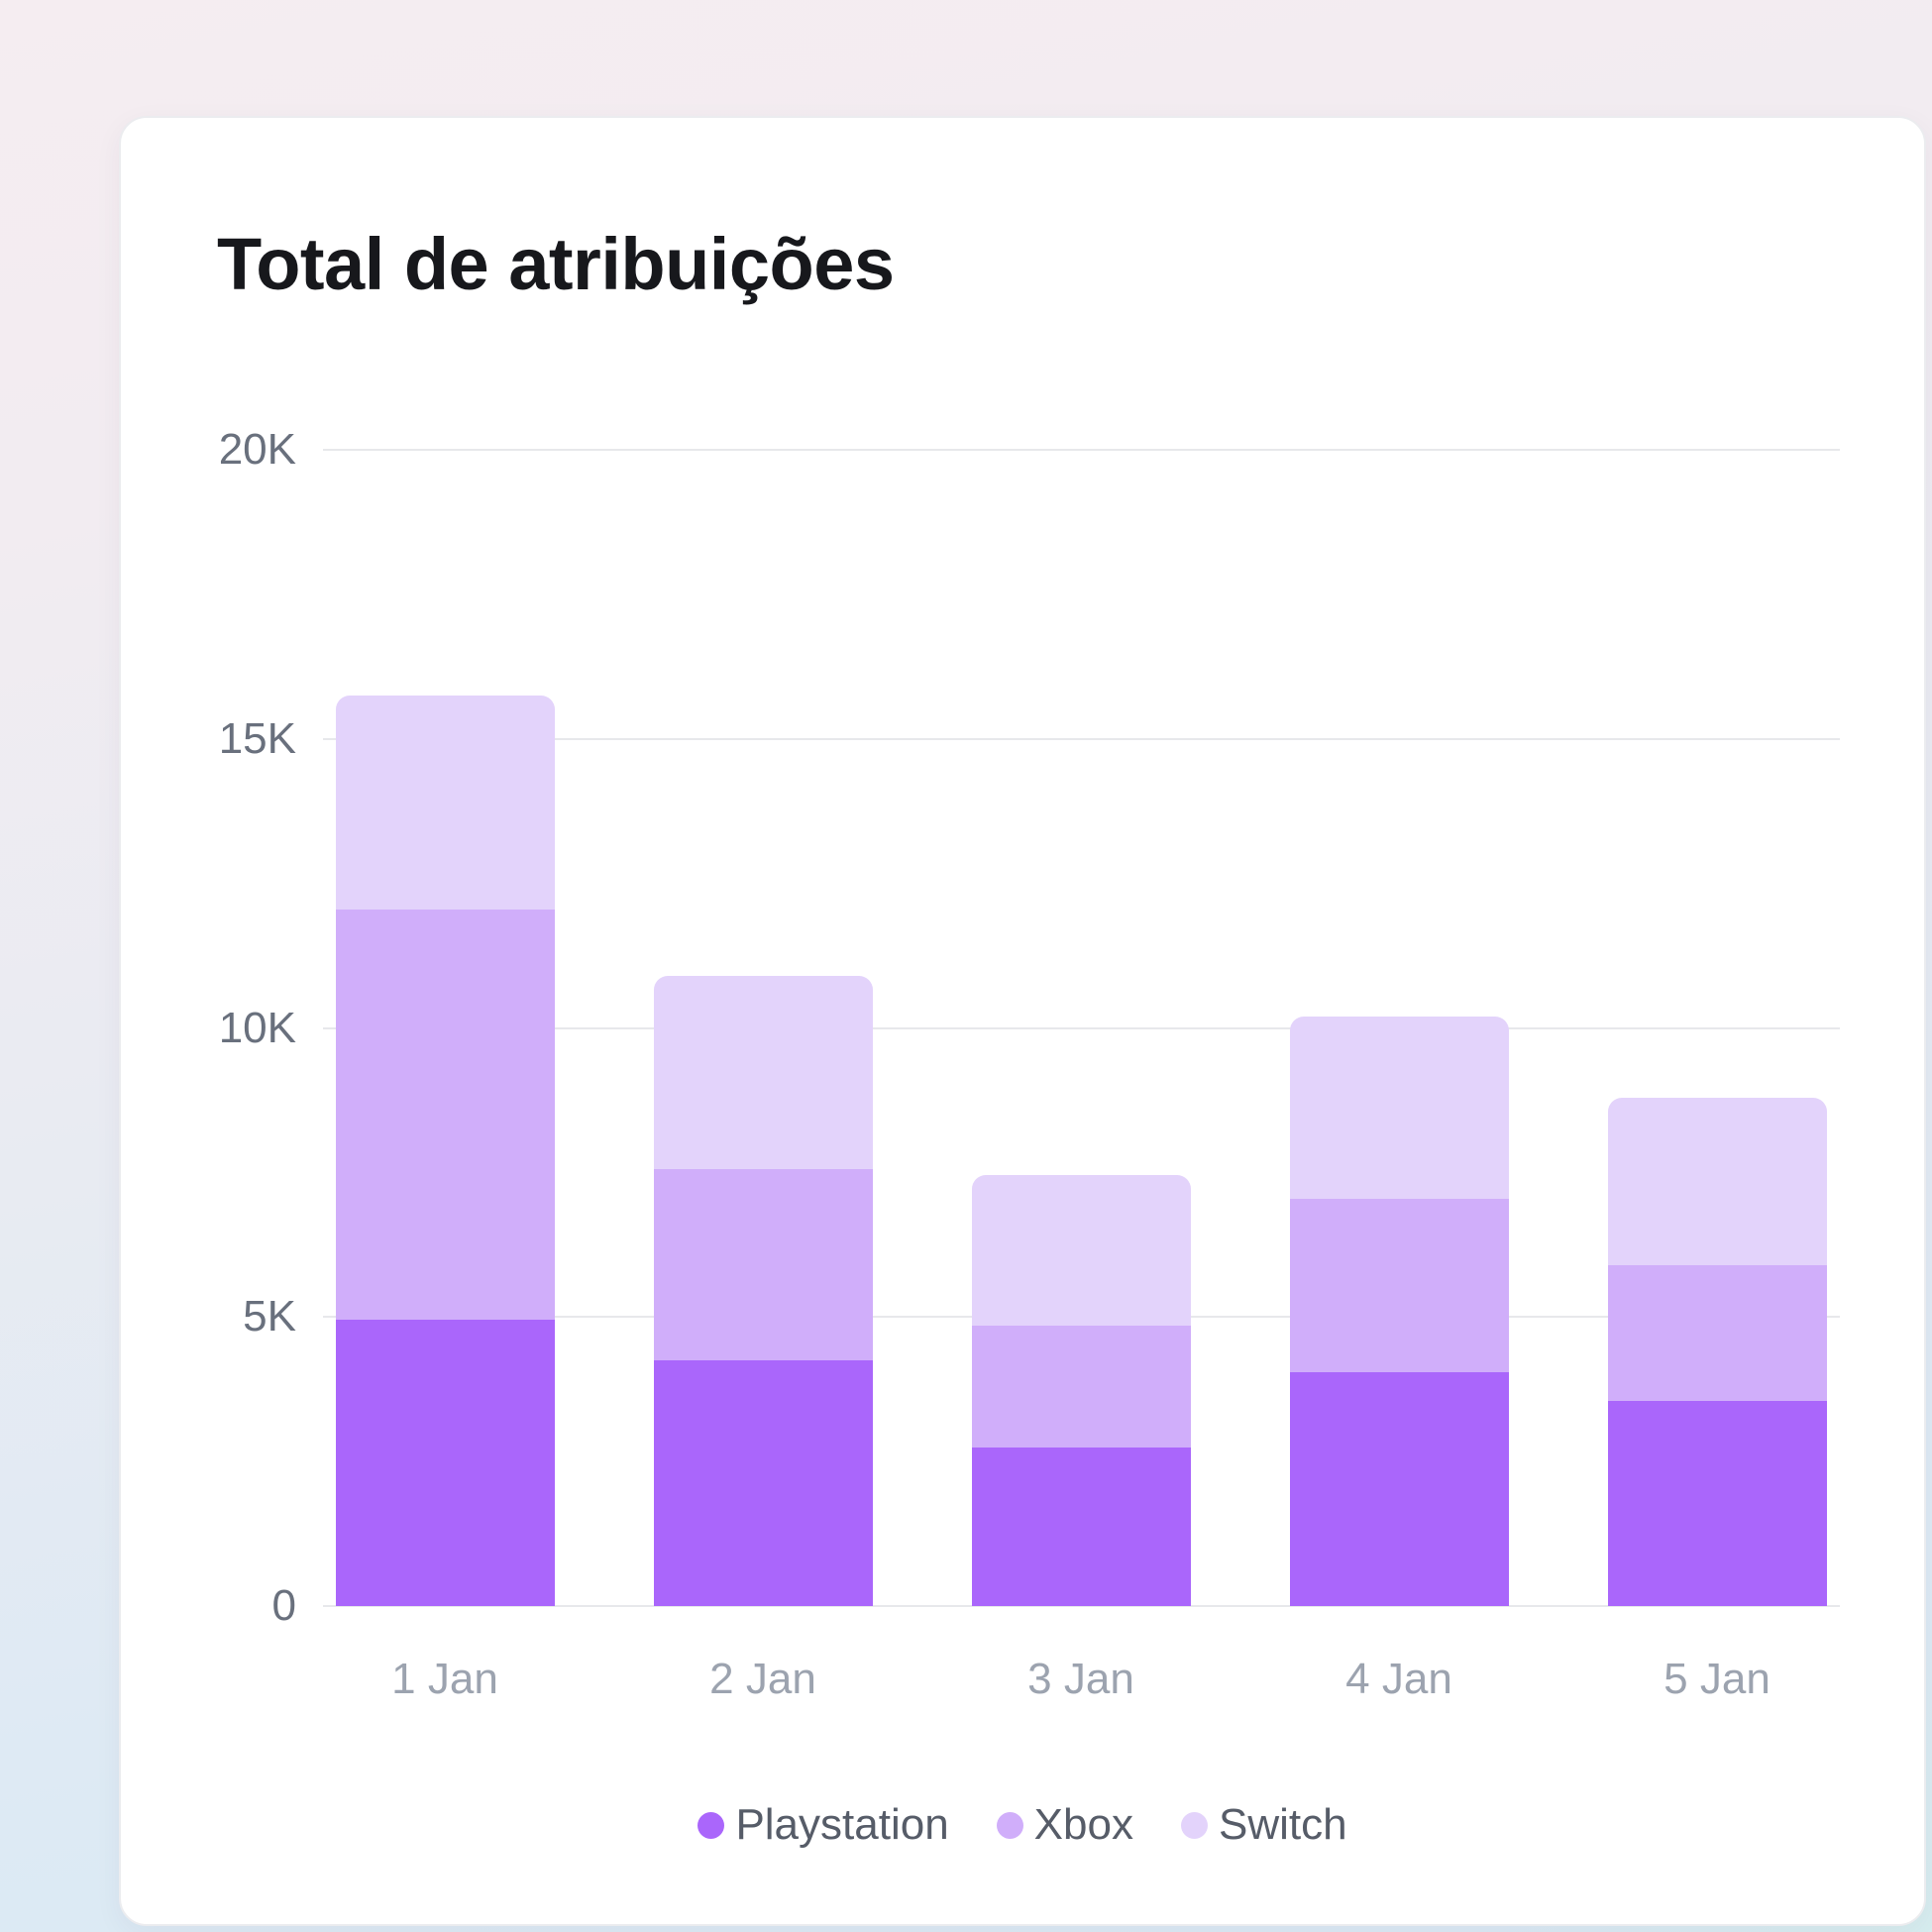 The height and width of the screenshot is (1932, 1932). I want to click on bar-3-jan-segment-xbox, so click(1081, 1387).